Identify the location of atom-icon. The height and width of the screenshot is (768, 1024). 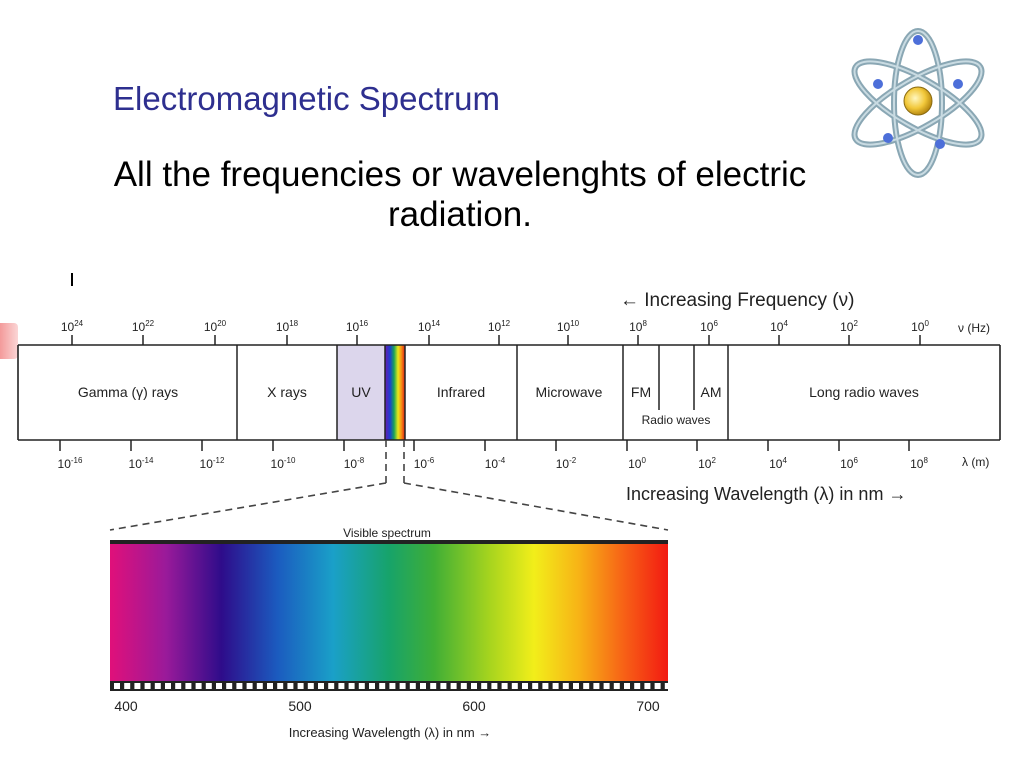
(918, 103).